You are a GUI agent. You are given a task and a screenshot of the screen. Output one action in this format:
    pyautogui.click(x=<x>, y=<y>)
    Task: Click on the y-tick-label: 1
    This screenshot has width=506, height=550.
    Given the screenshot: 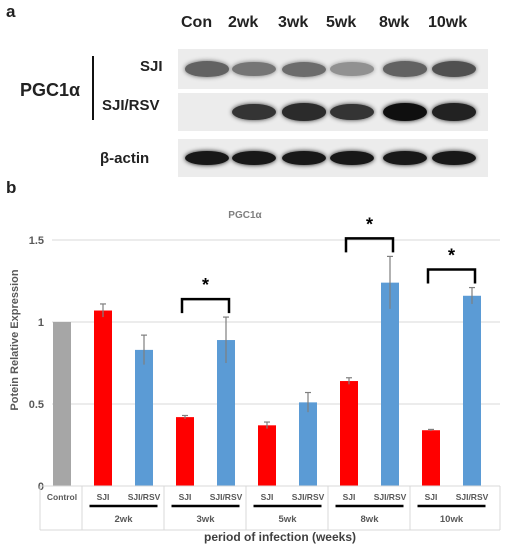 What is the action you would take?
    pyautogui.click(x=41, y=323)
    